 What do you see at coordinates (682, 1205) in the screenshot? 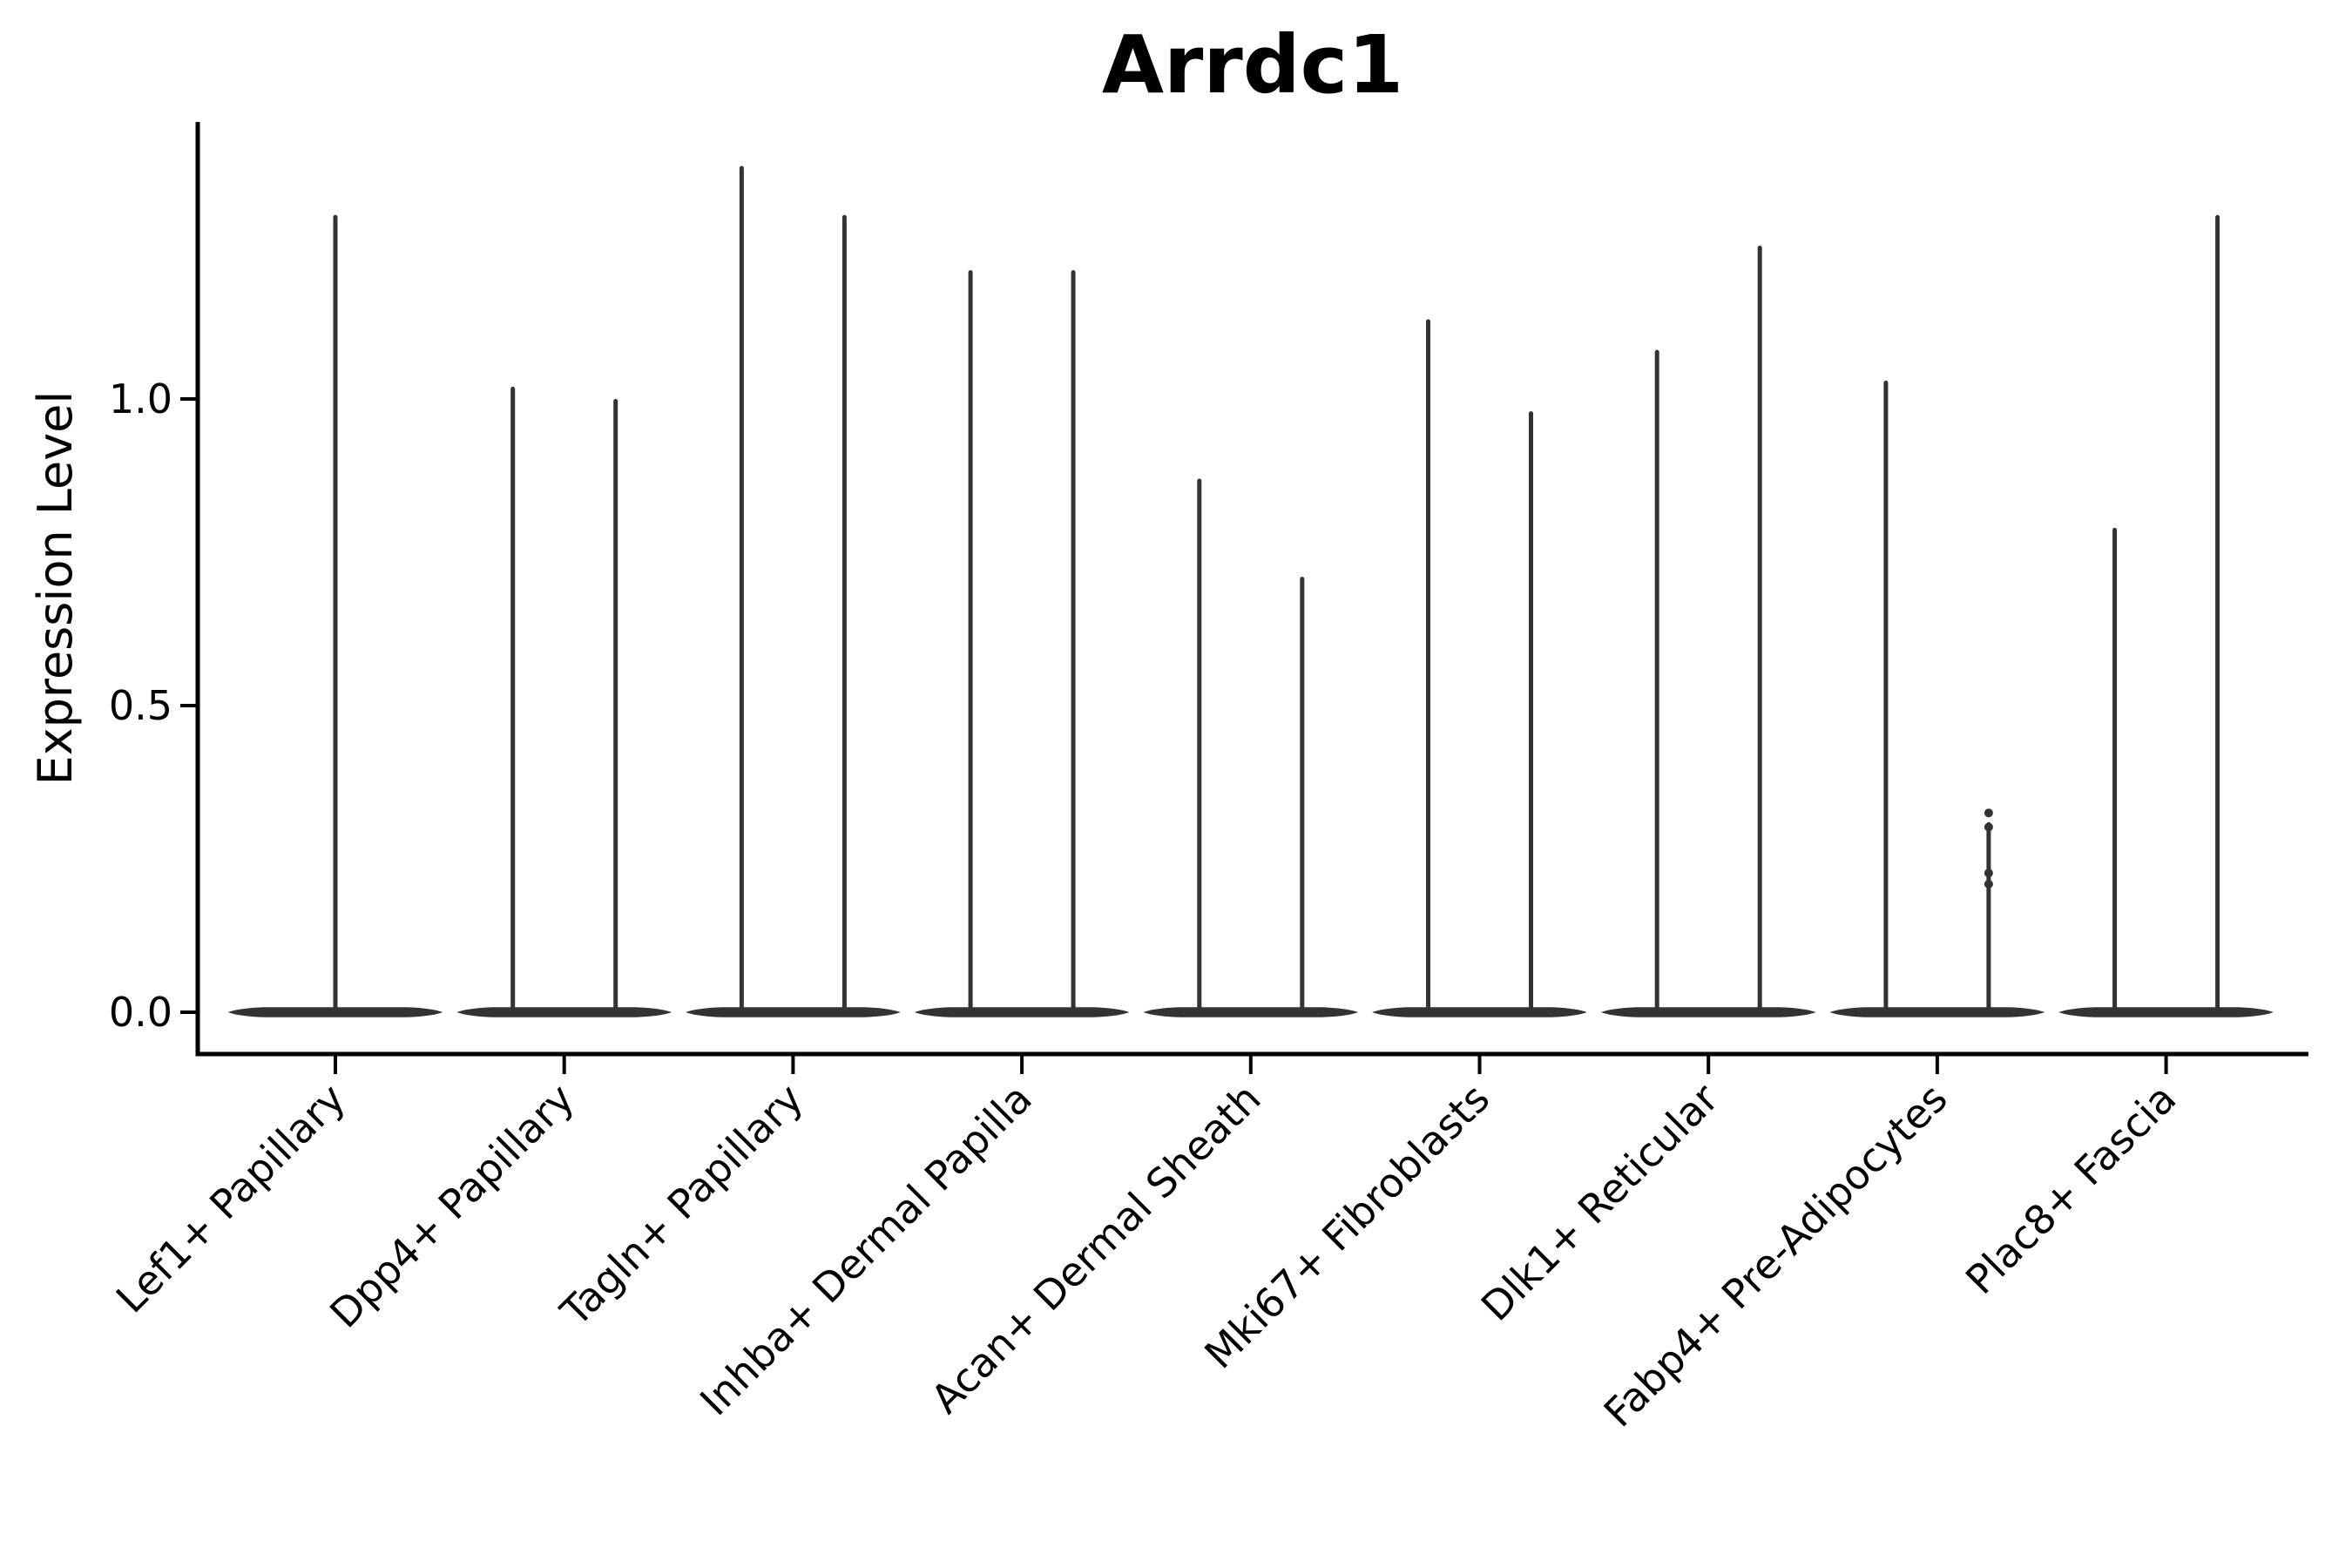
I see `x-tick-label-tagln-papillary: Tagln+ Papillary` at bounding box center [682, 1205].